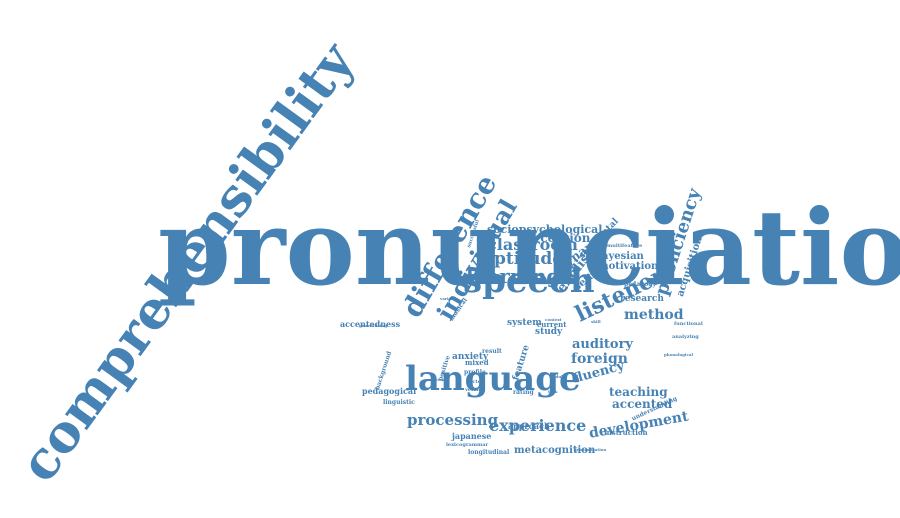  Describe the element at coordinates (475, 390) in the screenshot. I see `word-version: version` at that location.